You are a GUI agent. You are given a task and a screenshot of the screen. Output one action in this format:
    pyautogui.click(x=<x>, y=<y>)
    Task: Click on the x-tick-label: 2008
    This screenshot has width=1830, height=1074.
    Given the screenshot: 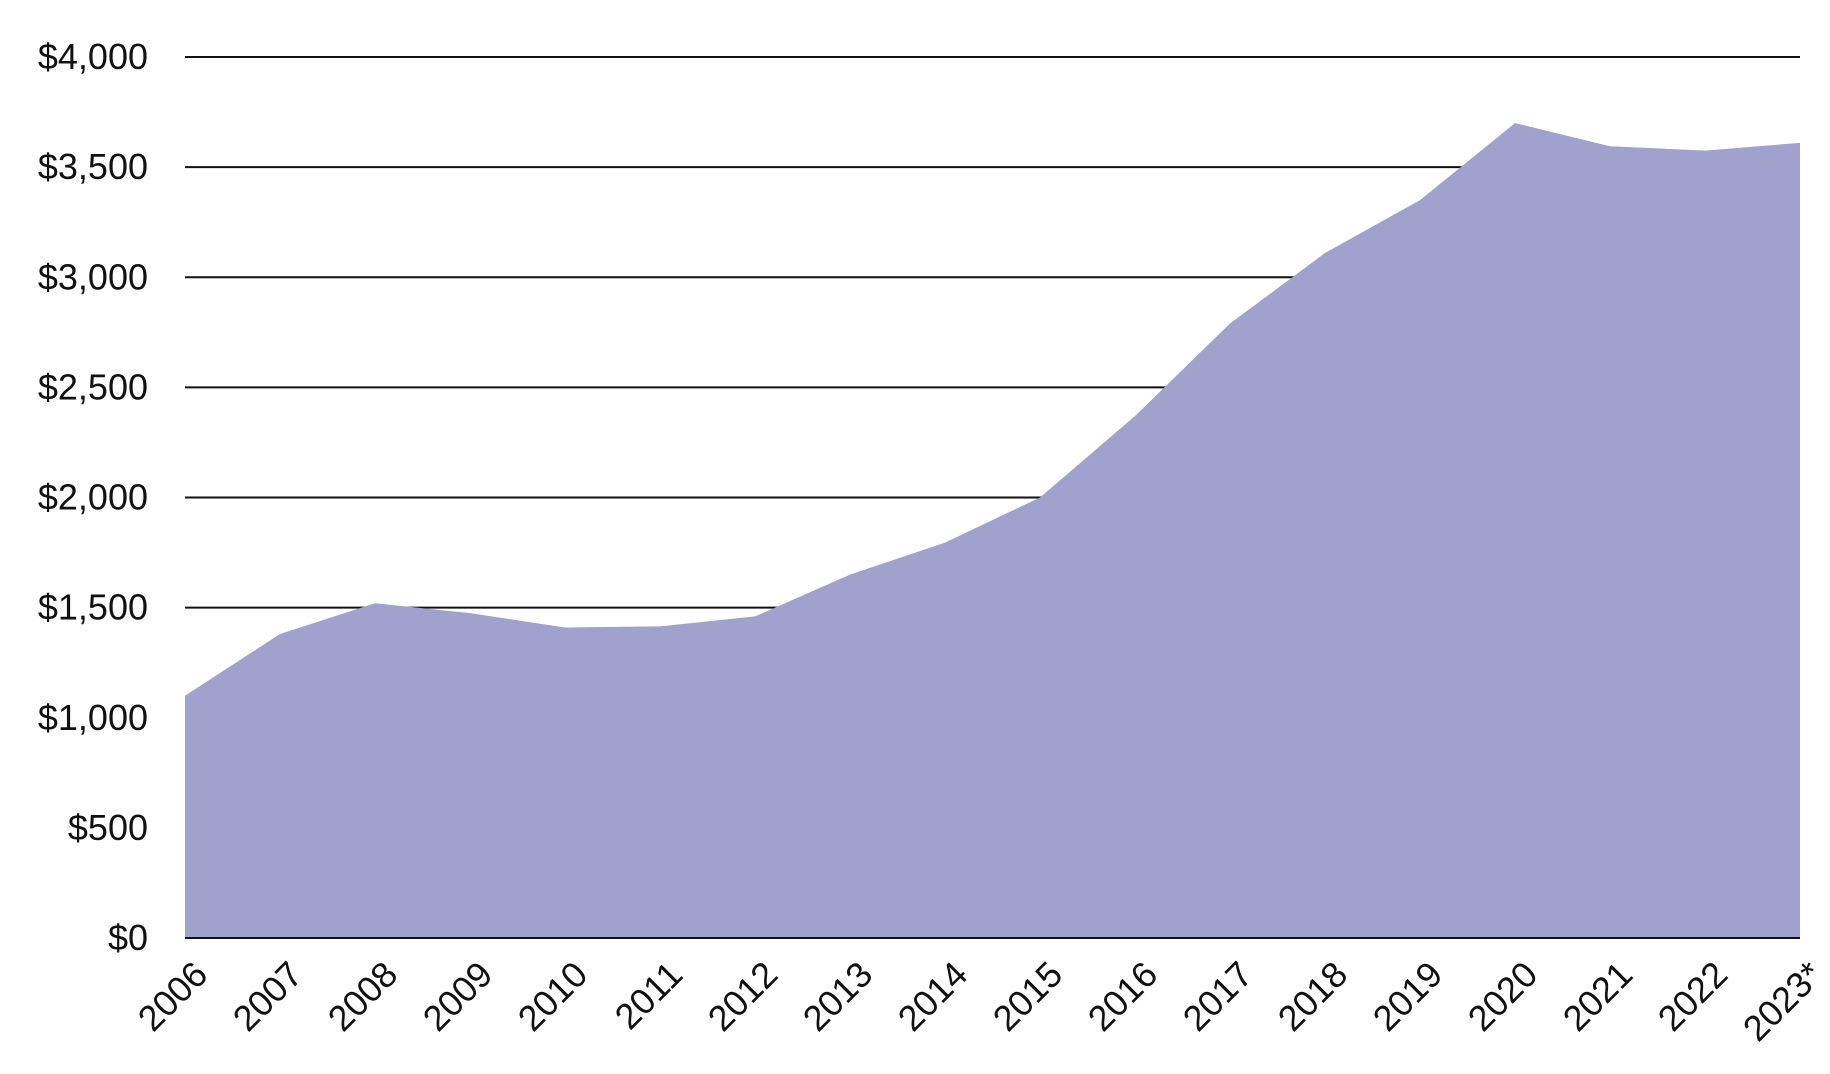 What is the action you would take?
    pyautogui.click(x=363, y=996)
    